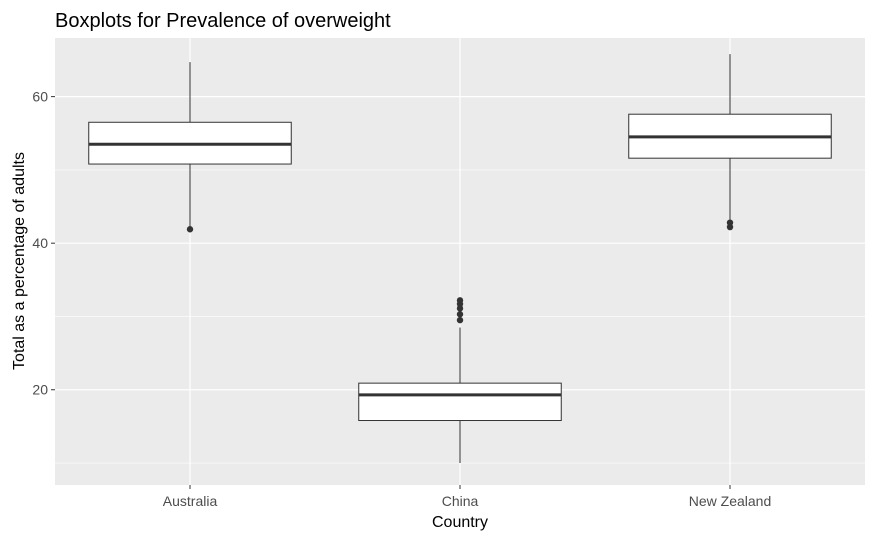 The image size is (875, 540). What do you see at coordinates (190, 147) in the screenshot?
I see `box-australia` at bounding box center [190, 147].